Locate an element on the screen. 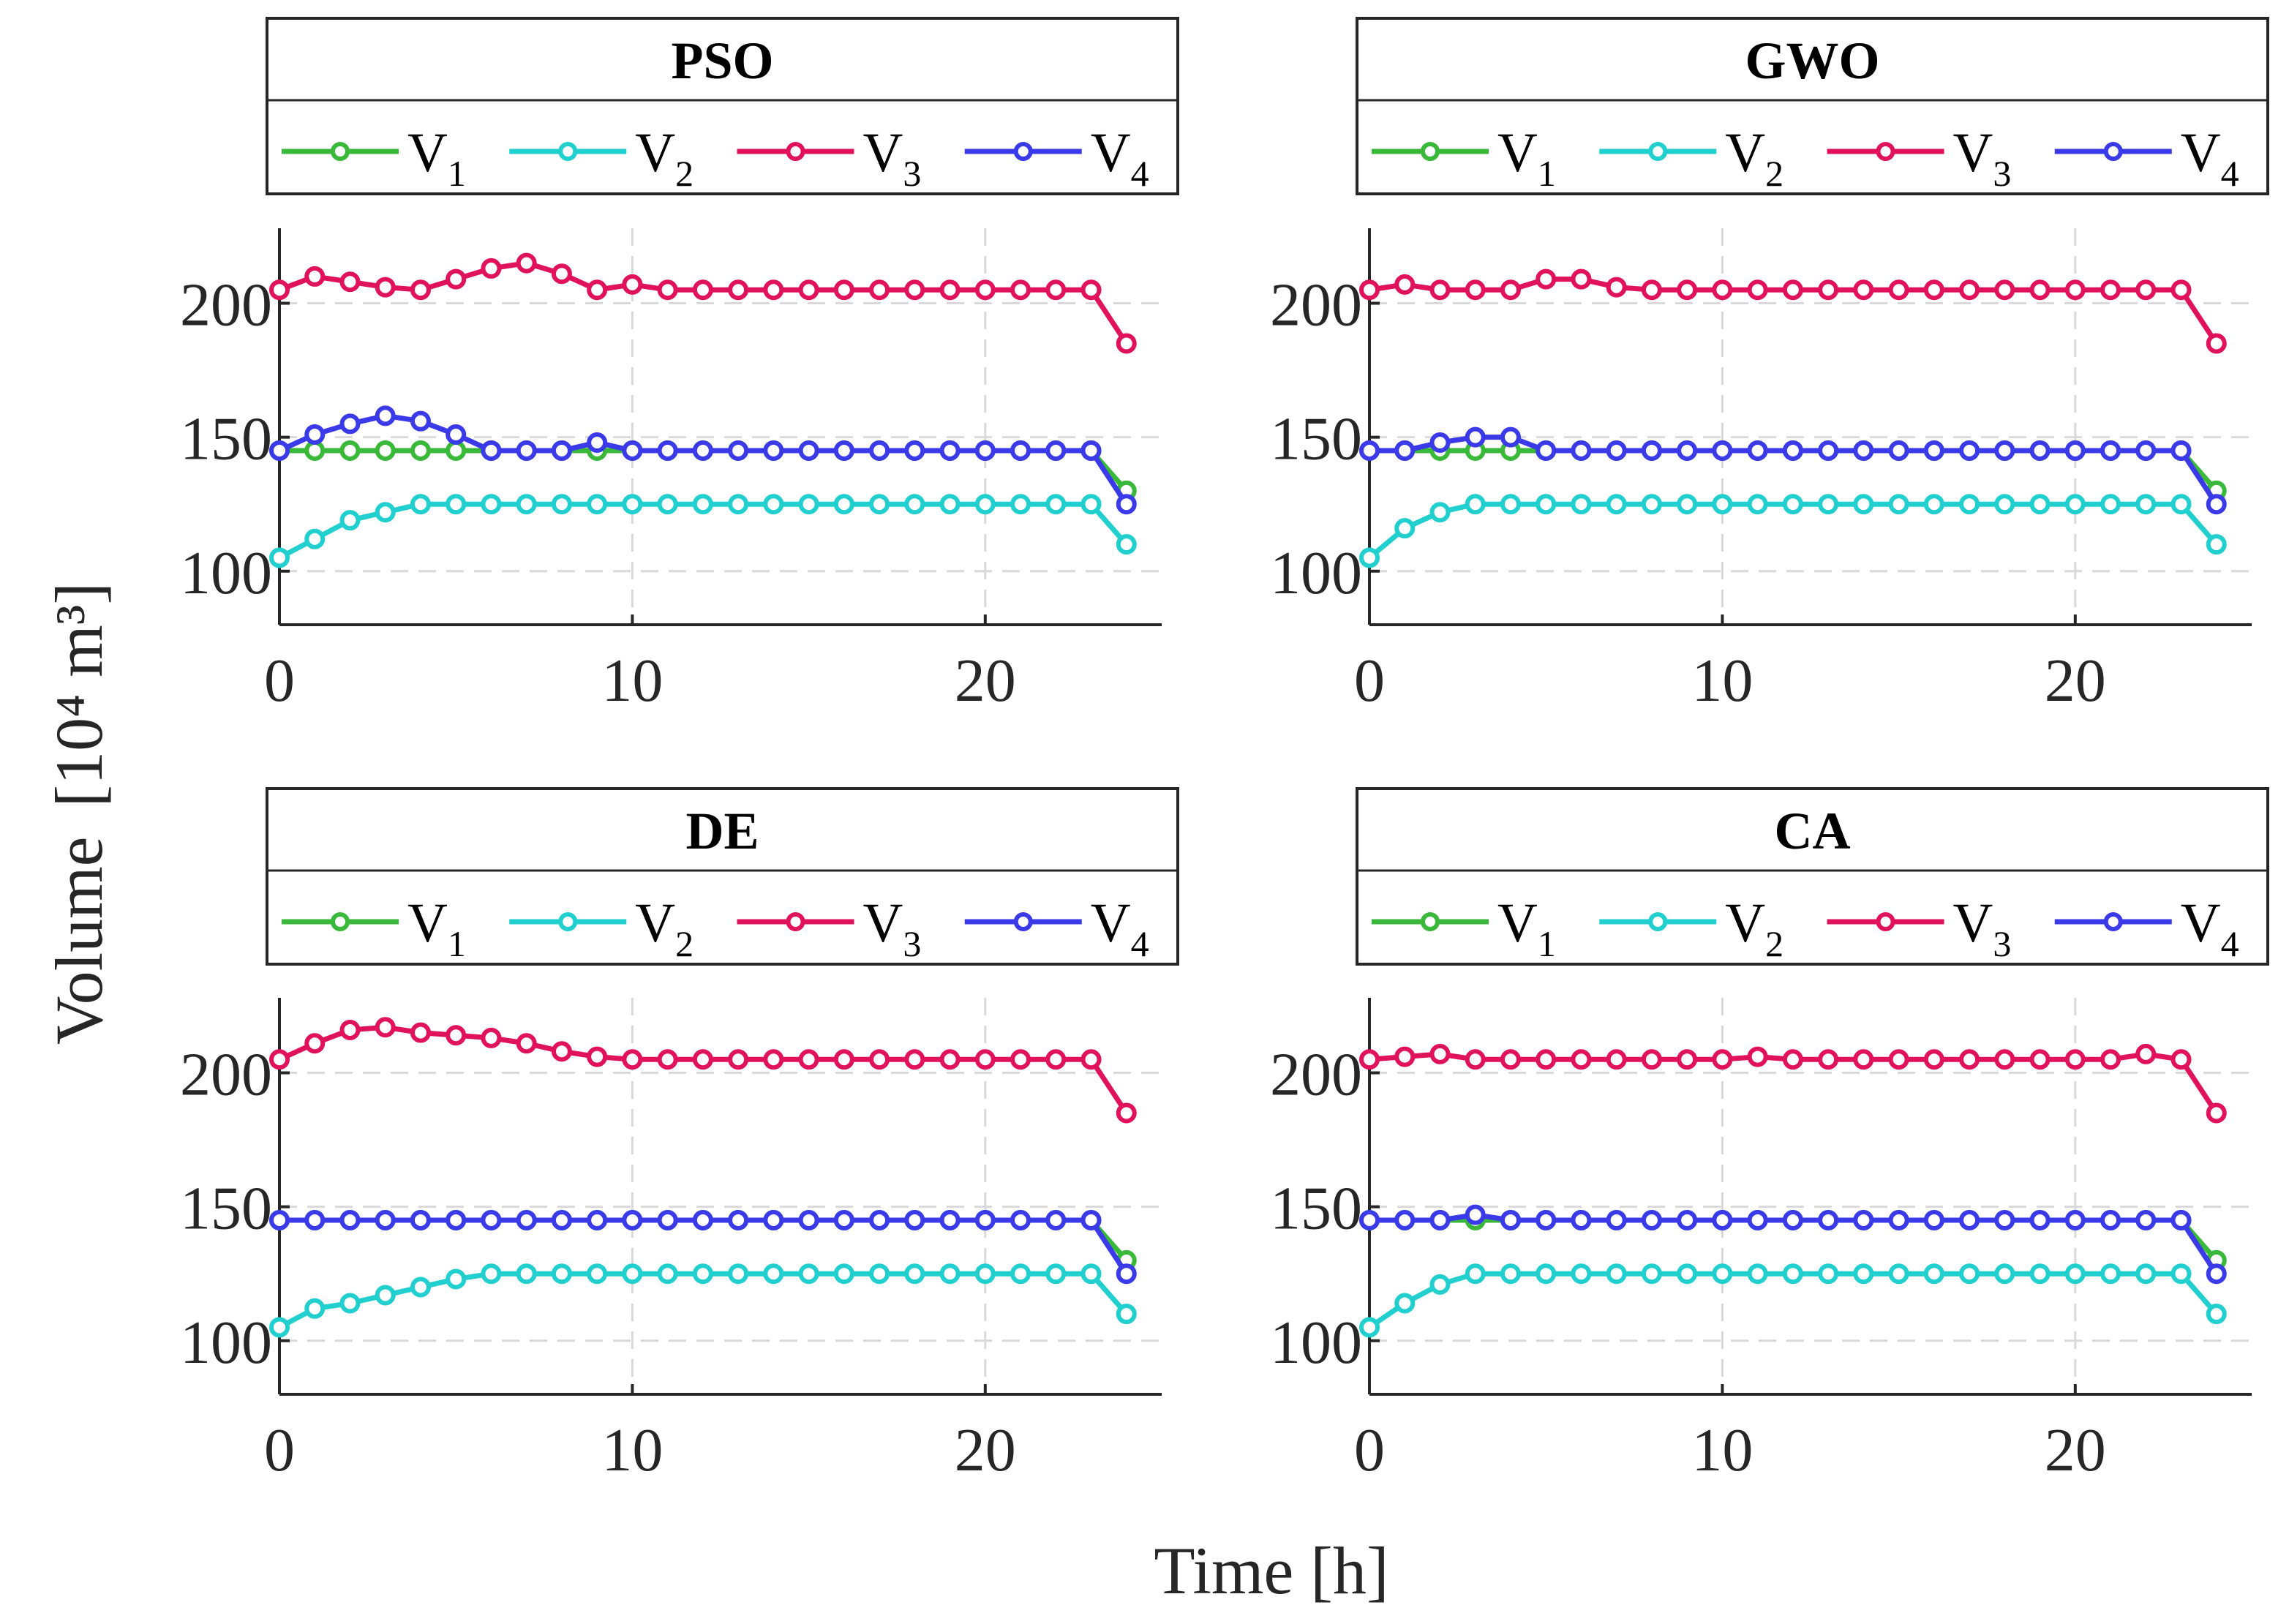 This screenshot has height=1624, width=2289. panel-title: CA is located at coordinates (1813, 831).